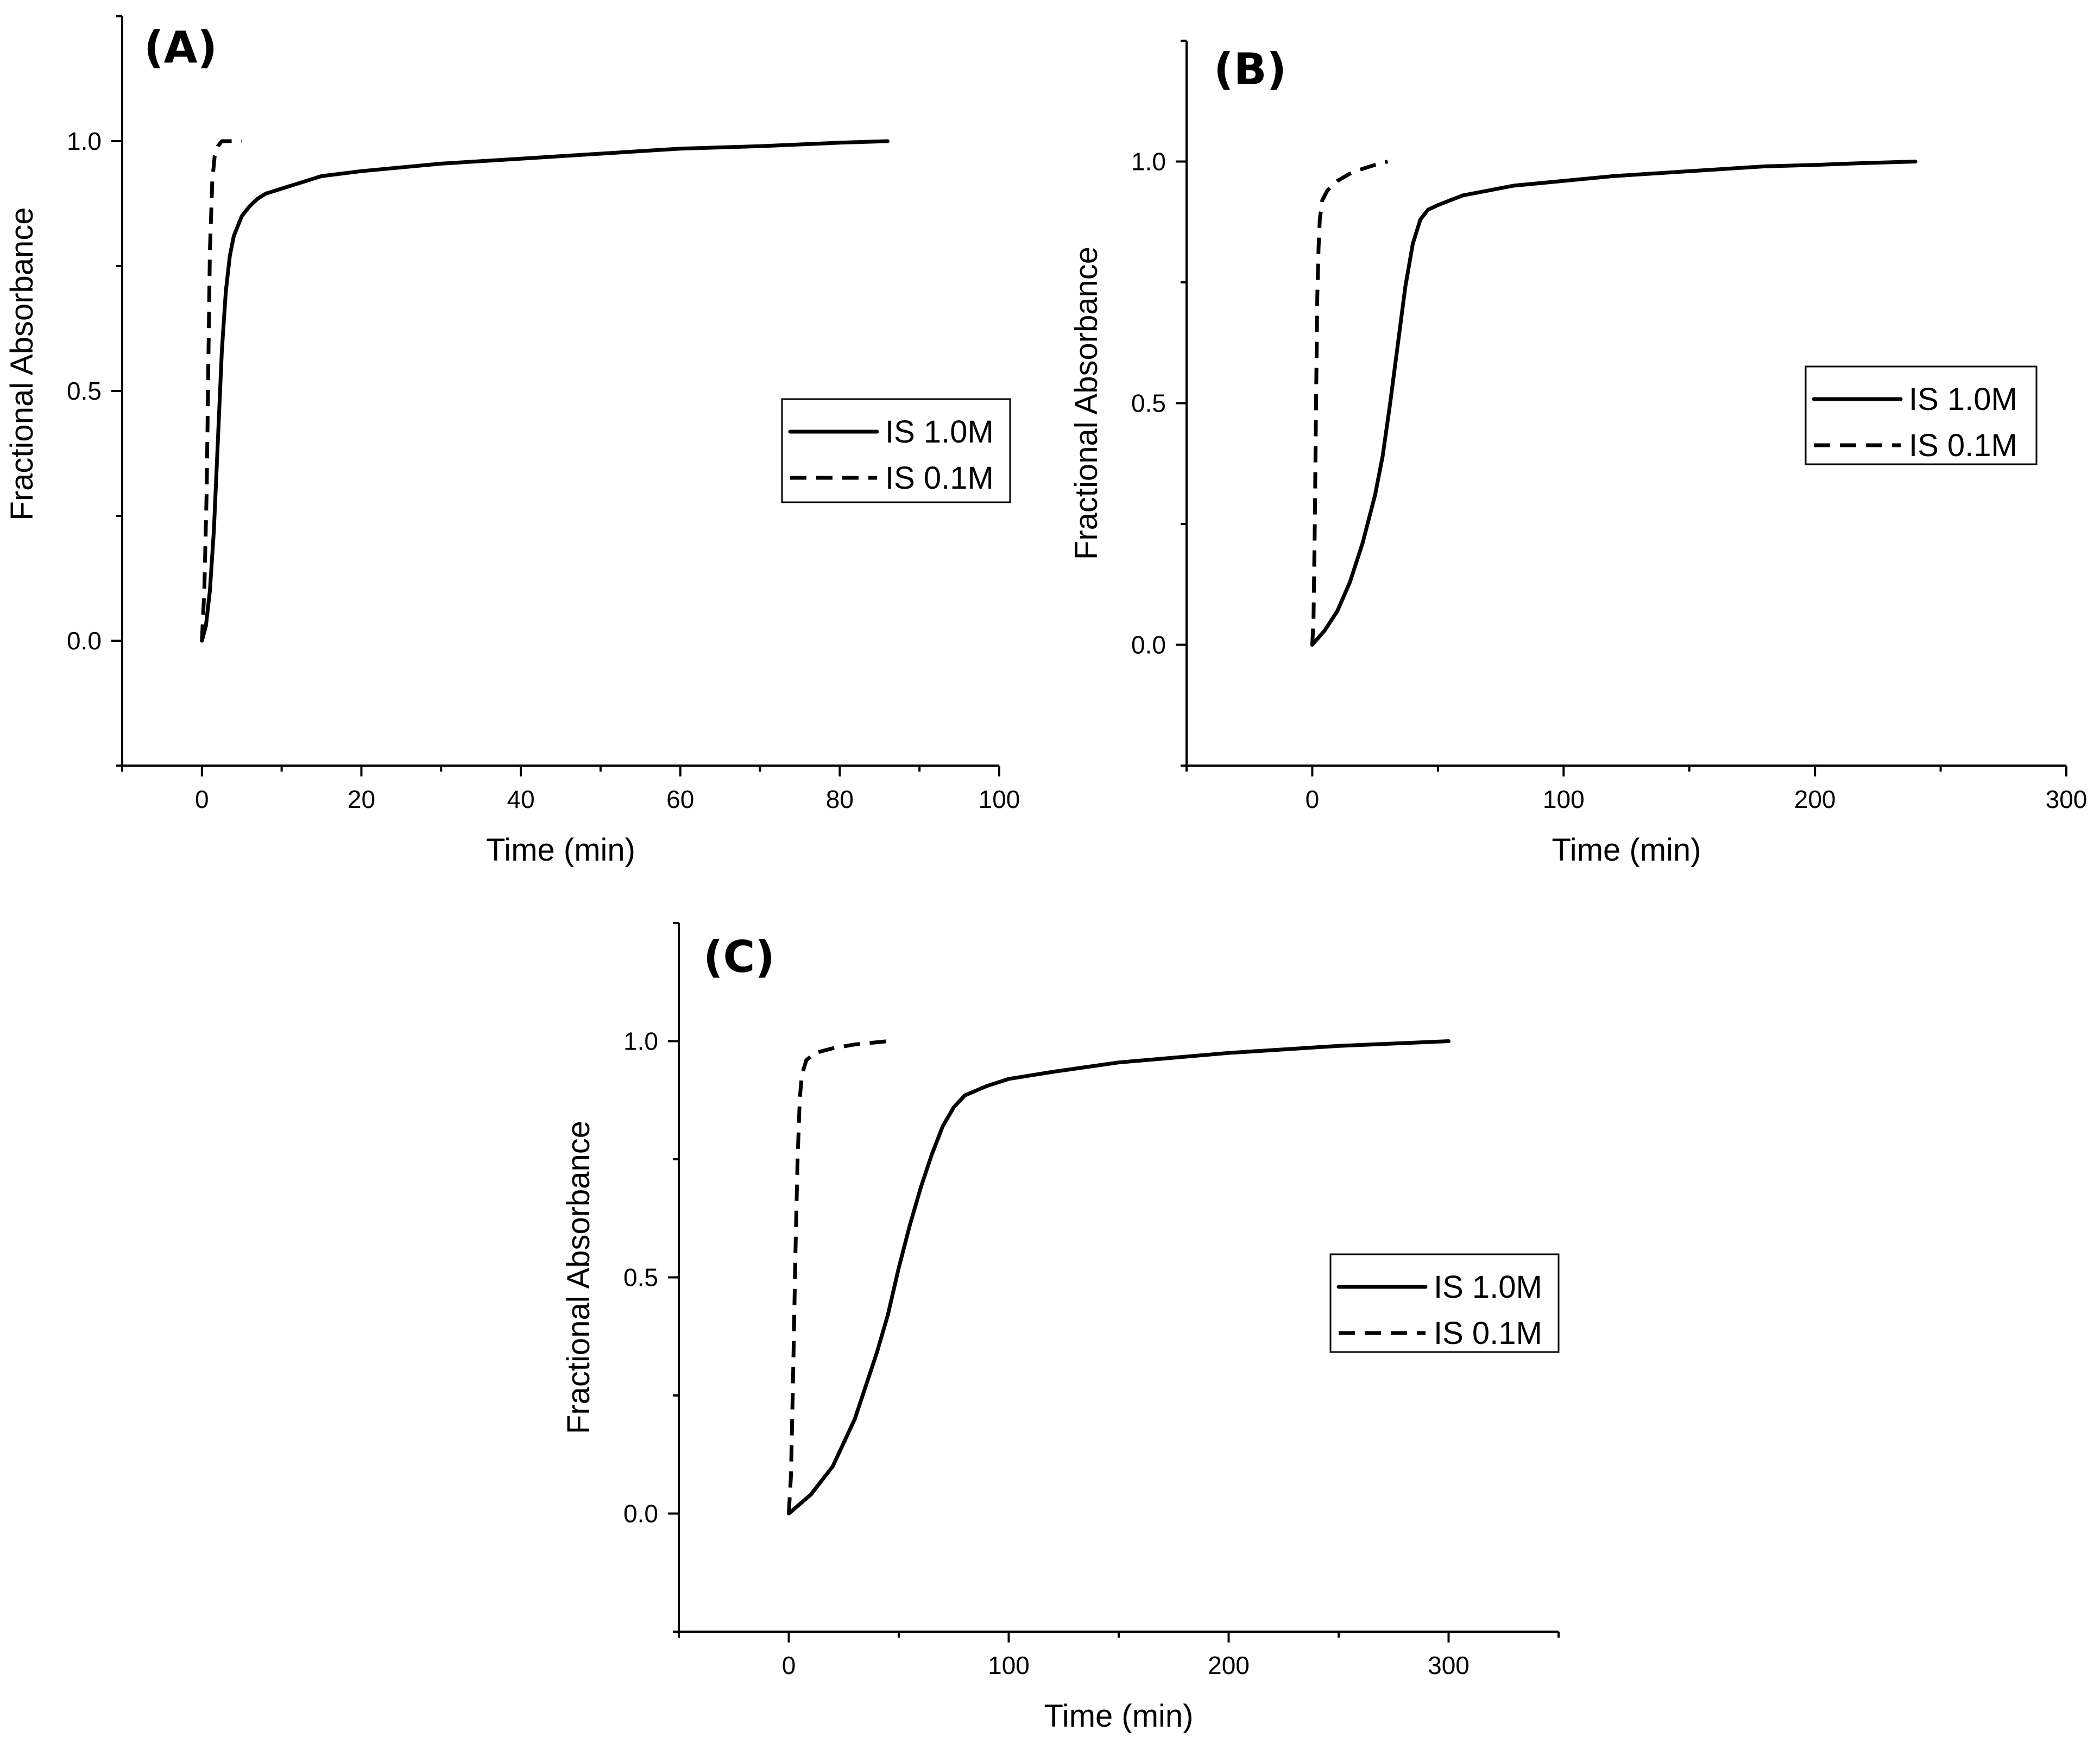 This screenshot has width=2100, height=1756. I want to click on x-tick-label: 60, so click(680, 799).